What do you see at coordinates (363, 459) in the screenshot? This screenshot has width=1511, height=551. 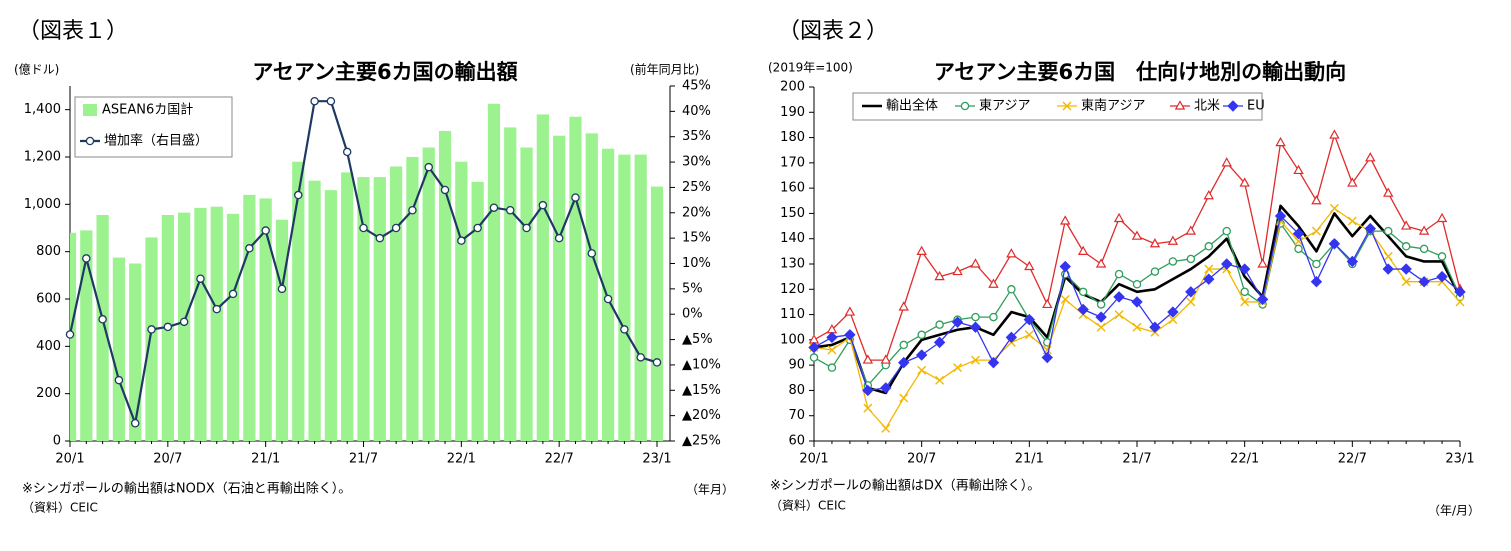 I see `x-tick-label: 21/7` at bounding box center [363, 459].